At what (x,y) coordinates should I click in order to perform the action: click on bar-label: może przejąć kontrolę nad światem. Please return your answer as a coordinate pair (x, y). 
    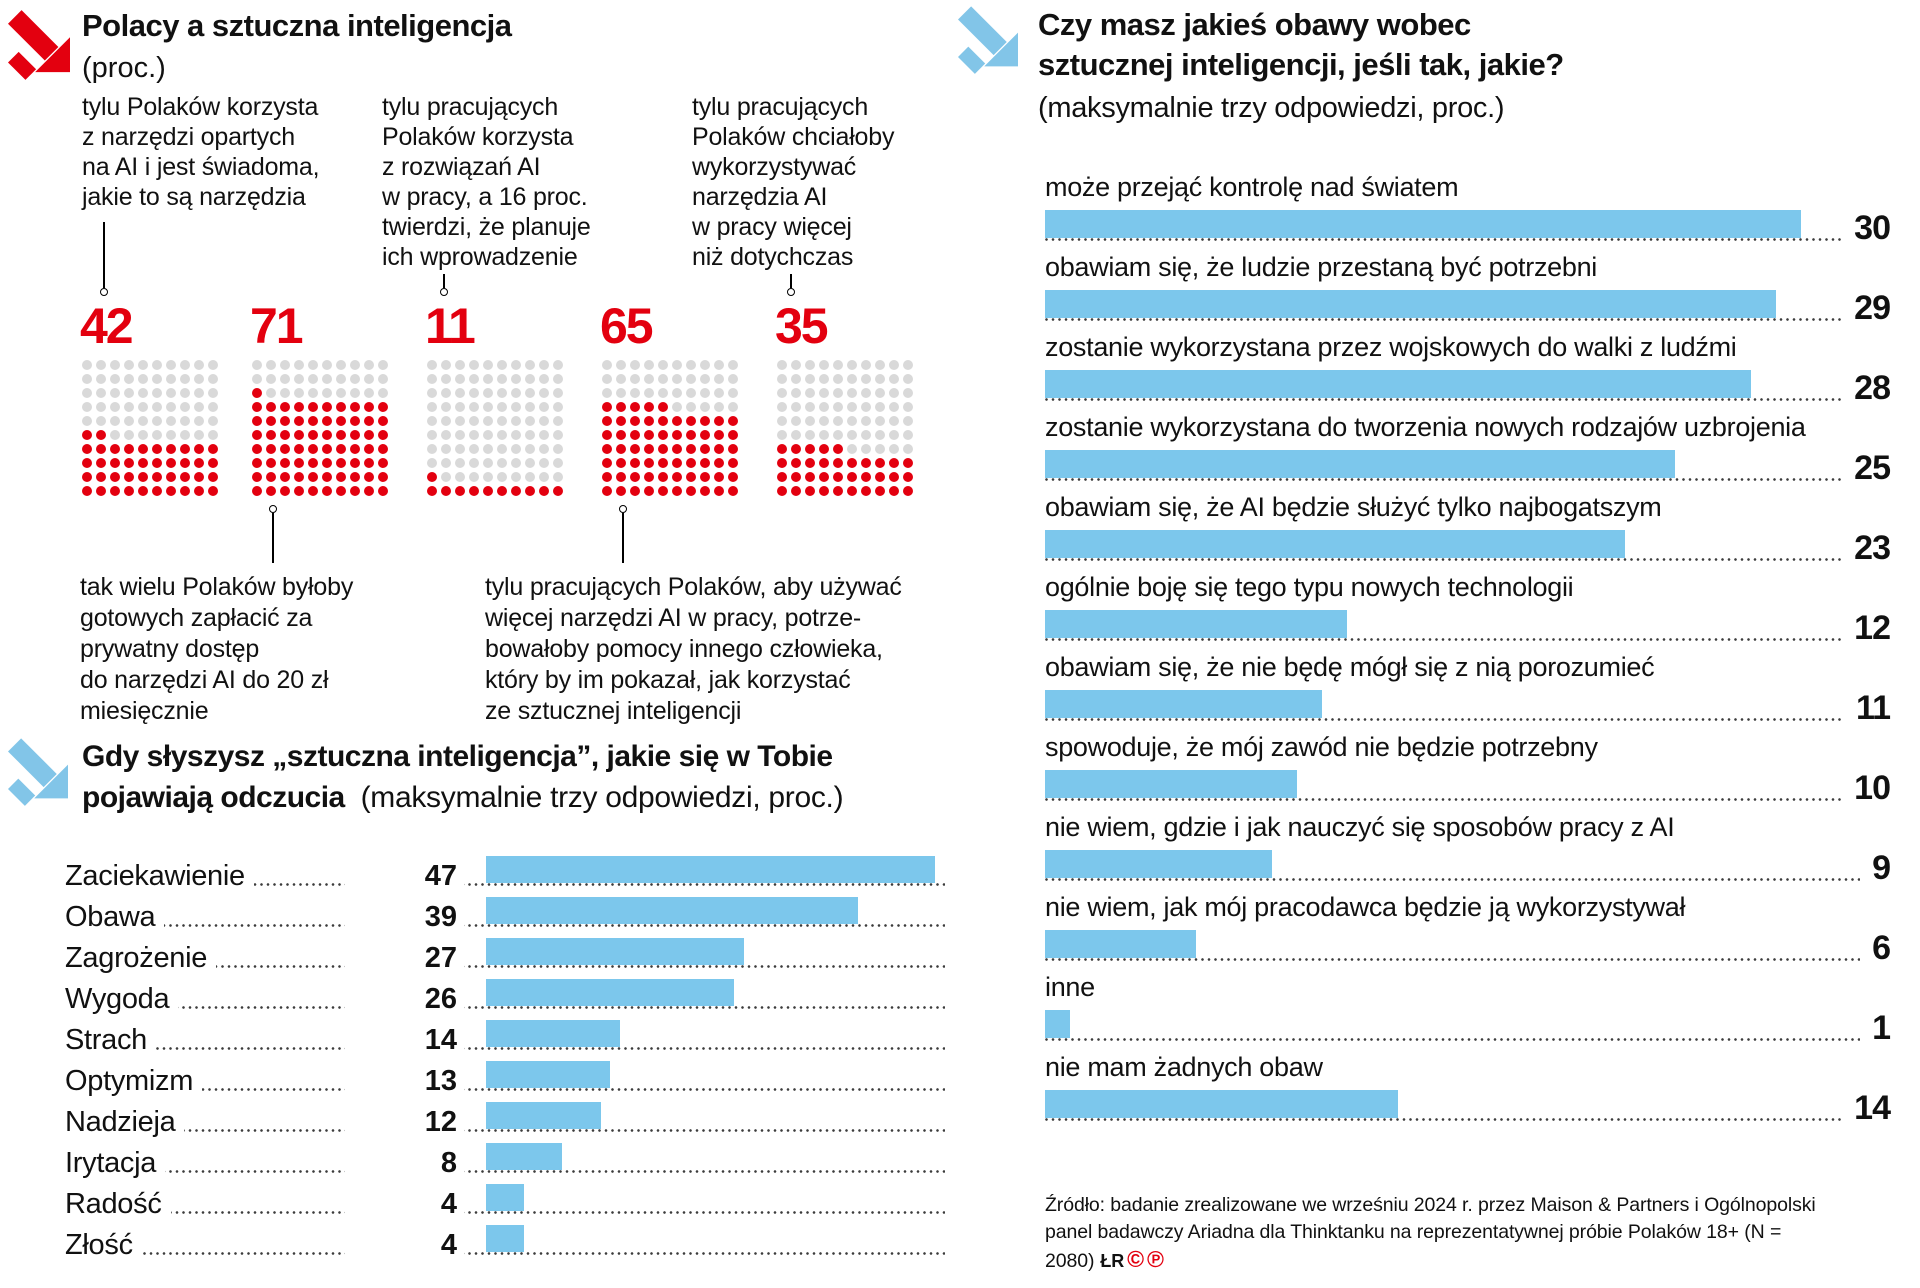
    Looking at the image, I should click on (1252, 187).